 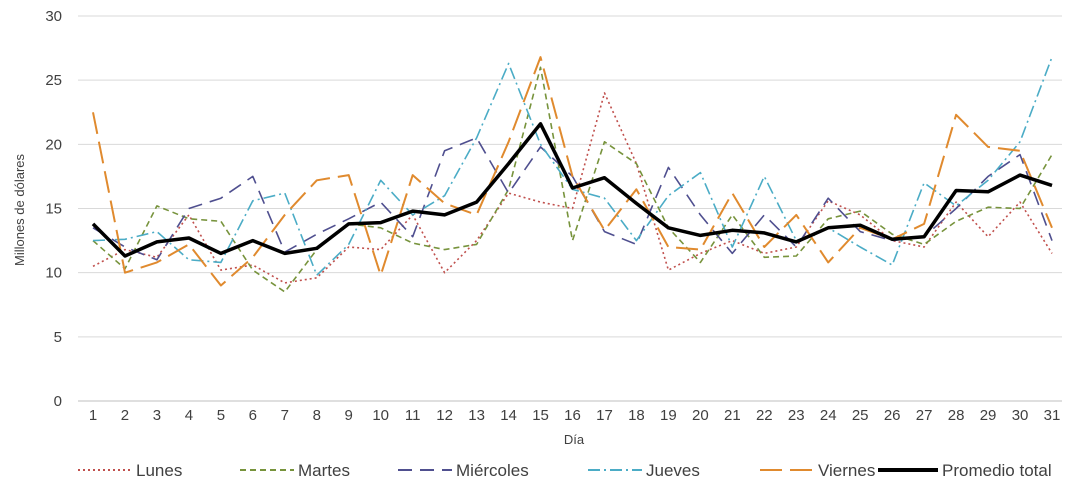 I want to click on x-tick-label: 20, so click(x=700, y=415).